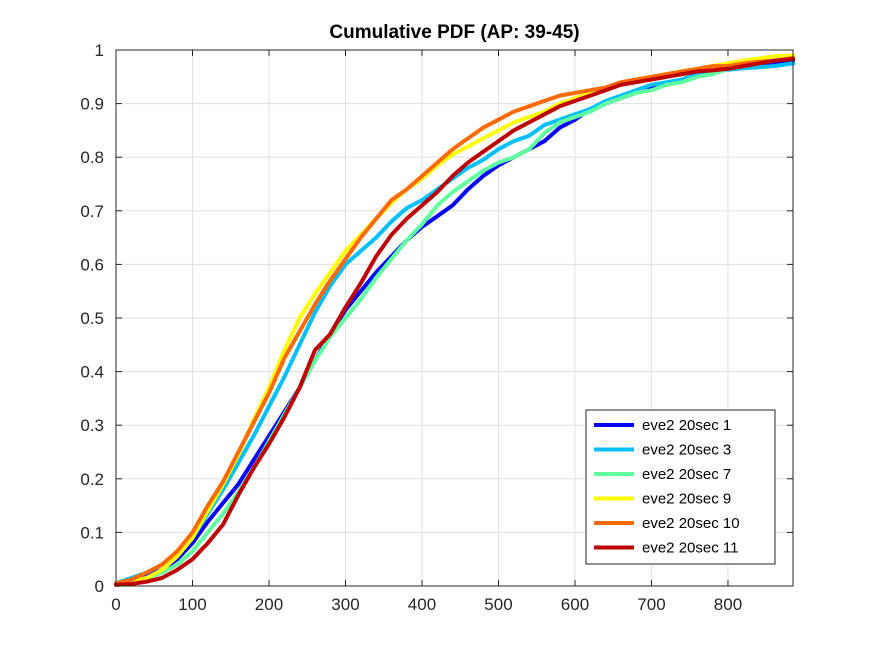 The height and width of the screenshot is (656, 875). I want to click on y-tick-label: 0, so click(99, 586).